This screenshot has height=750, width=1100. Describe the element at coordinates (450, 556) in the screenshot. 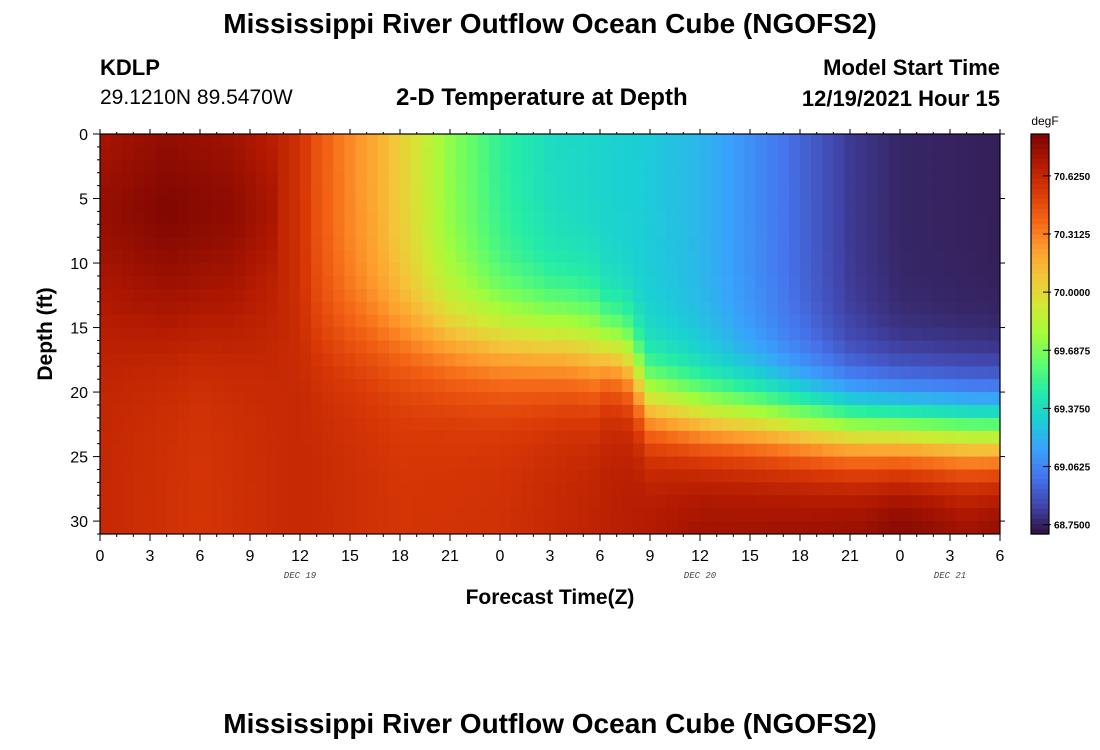

I see `x-tick-label: 21` at that location.